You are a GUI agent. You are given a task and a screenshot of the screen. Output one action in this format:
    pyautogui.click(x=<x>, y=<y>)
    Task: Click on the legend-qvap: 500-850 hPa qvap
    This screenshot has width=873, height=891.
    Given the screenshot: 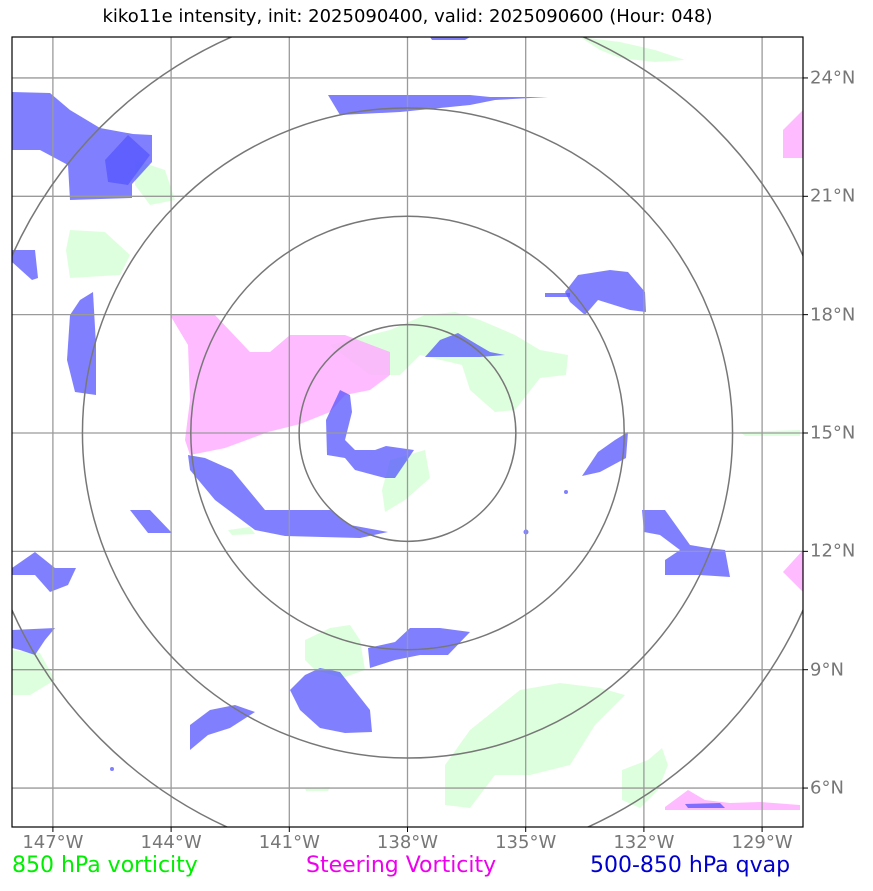 What is the action you would take?
    pyautogui.click(x=690, y=865)
    